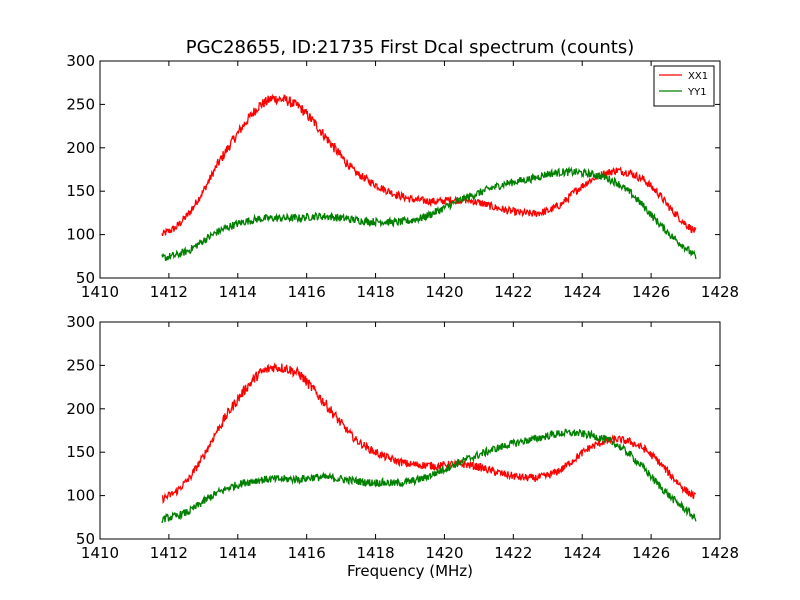 The height and width of the screenshot is (600, 800). I want to click on series-line-green, so click(429, 476).